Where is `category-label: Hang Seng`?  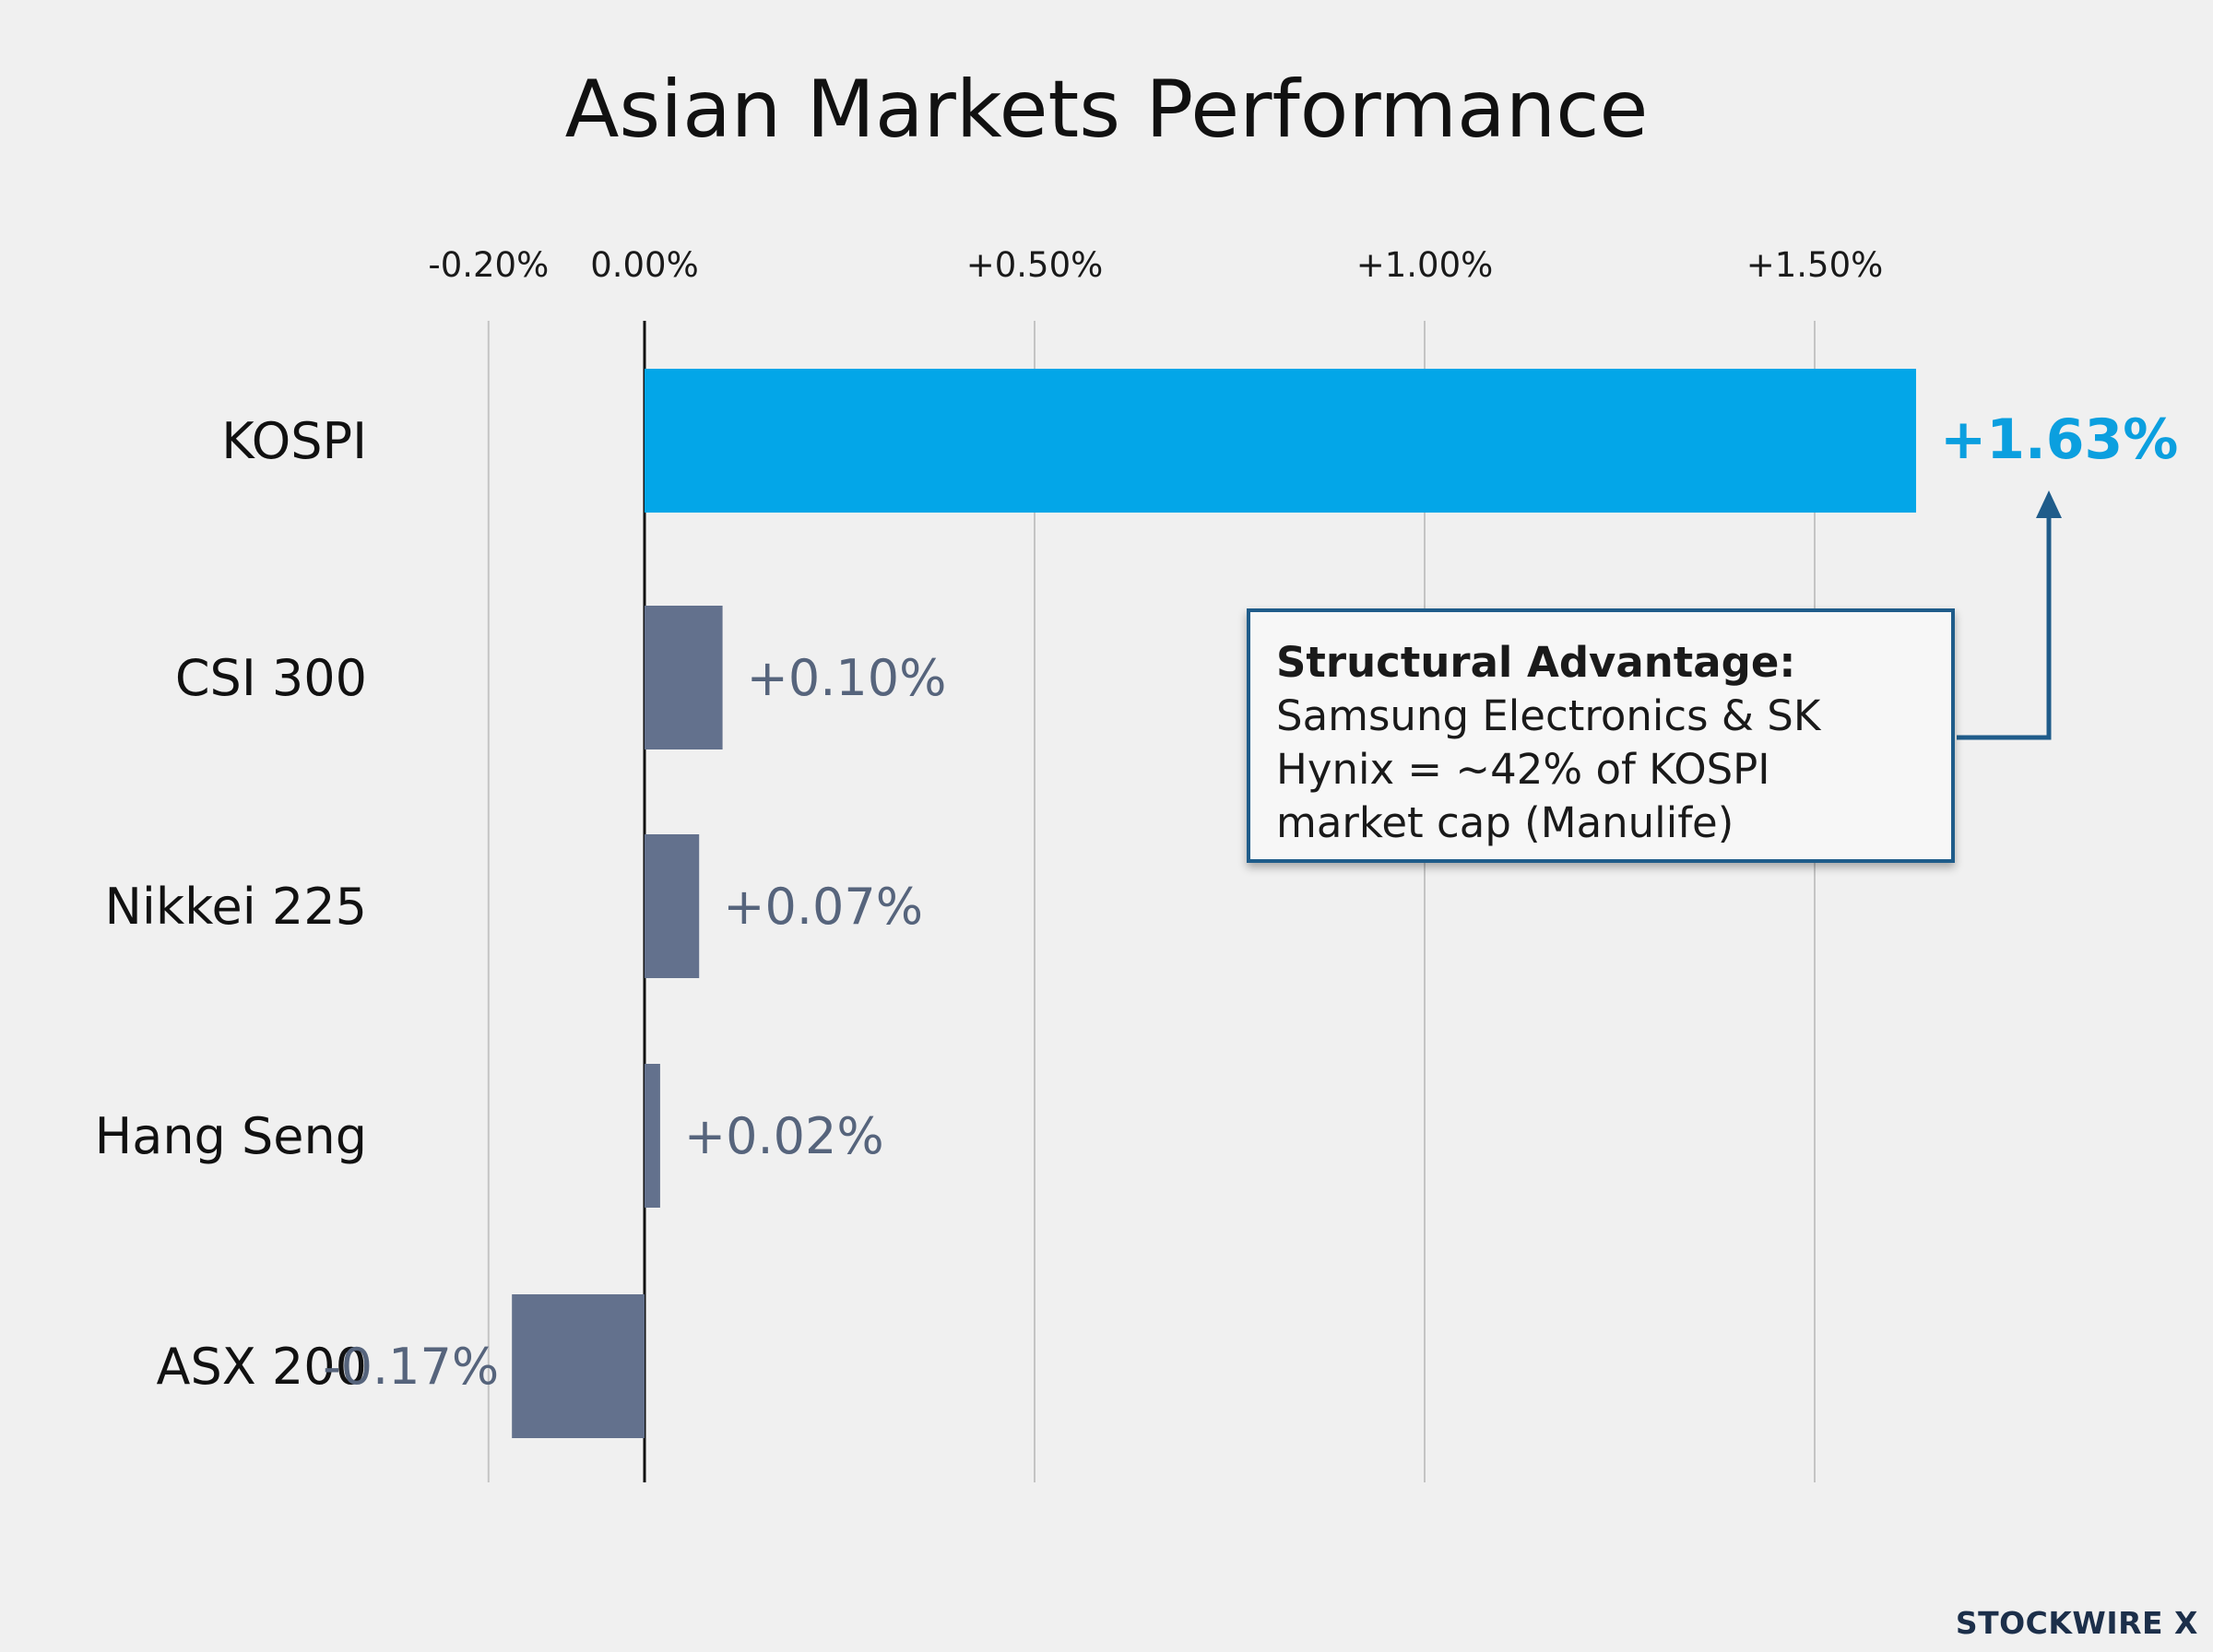
category-label: Hang Seng is located at coordinates (231, 1136).